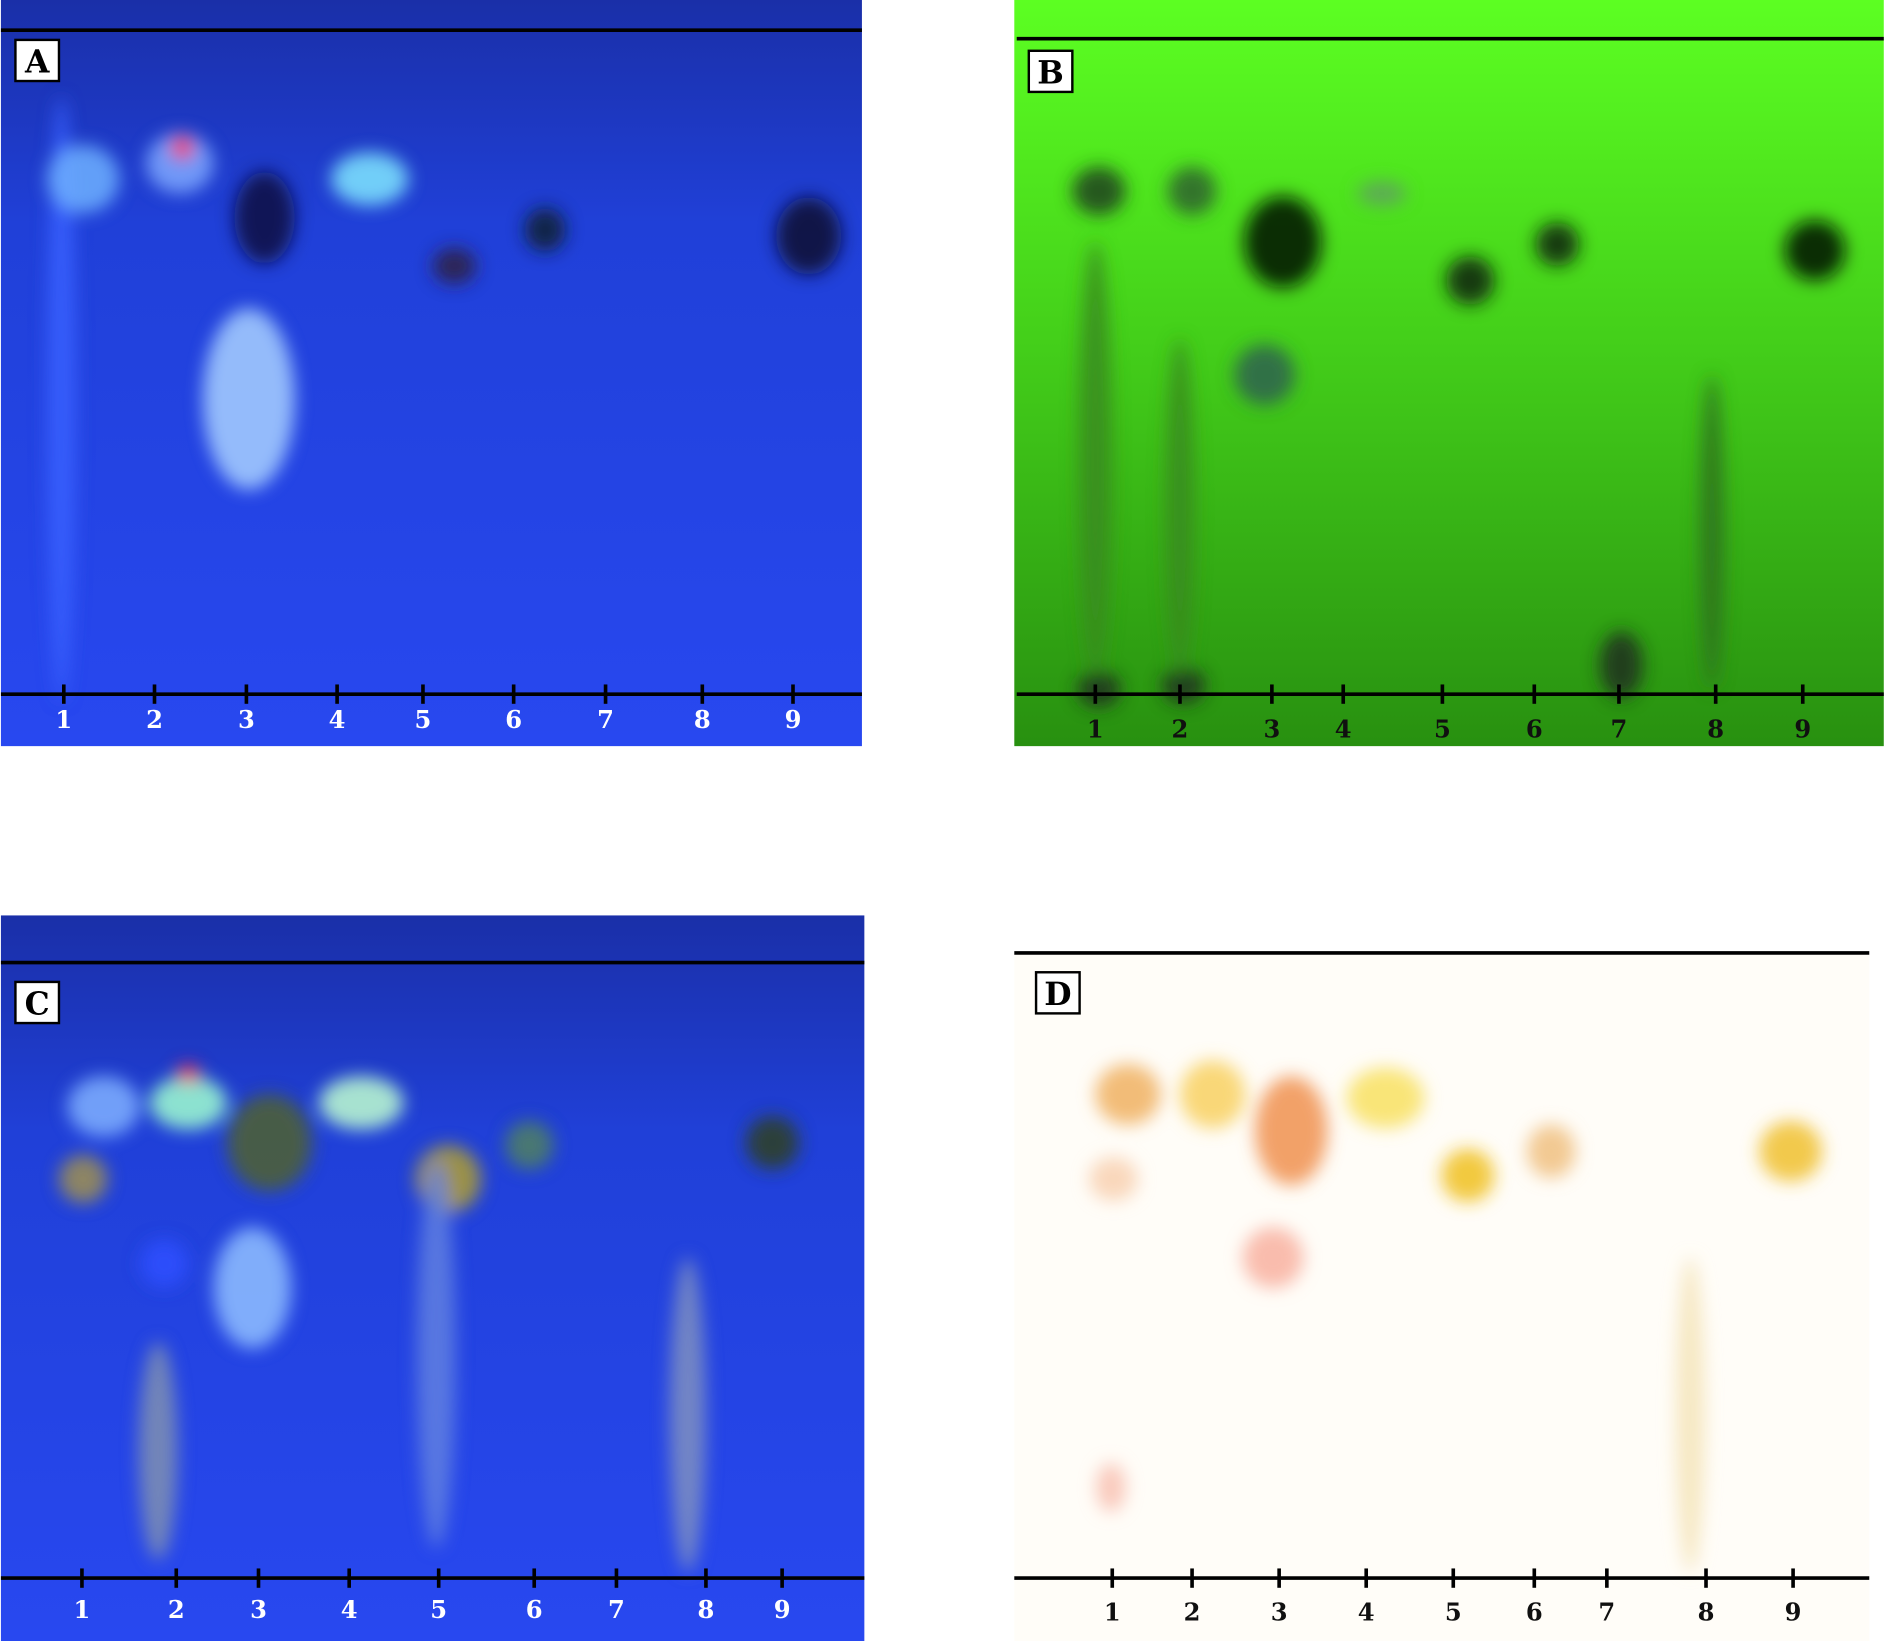 This screenshot has width=1898, height=1646. I want to click on panel-label: B, so click(1050, 72).